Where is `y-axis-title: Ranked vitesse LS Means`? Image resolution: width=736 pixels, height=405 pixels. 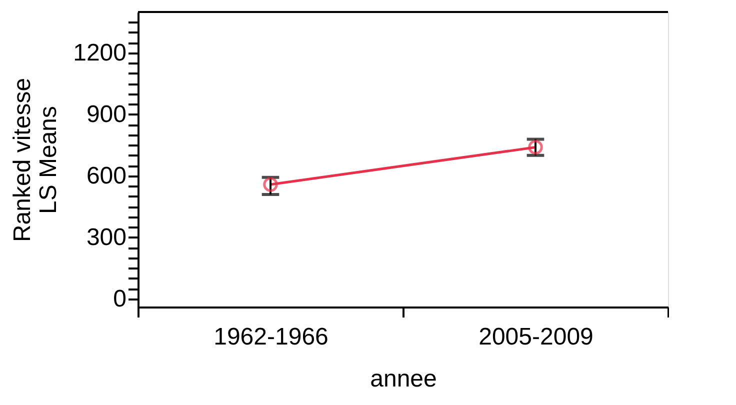
y-axis-title: Ranked vitesse LS Means is located at coordinates (35, 160).